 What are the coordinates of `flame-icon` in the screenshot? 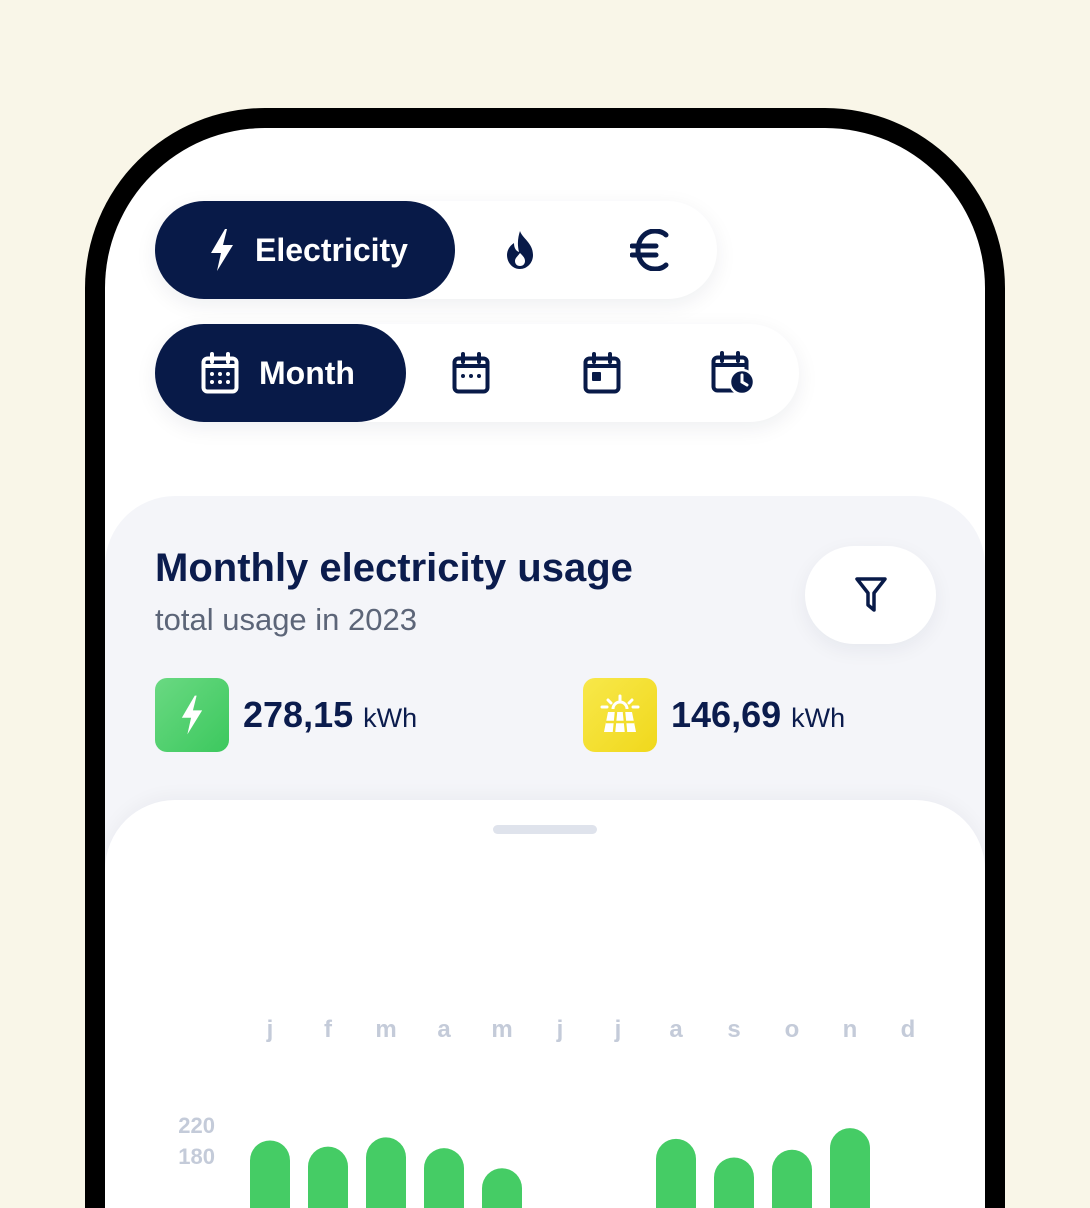 It's located at (520, 250).